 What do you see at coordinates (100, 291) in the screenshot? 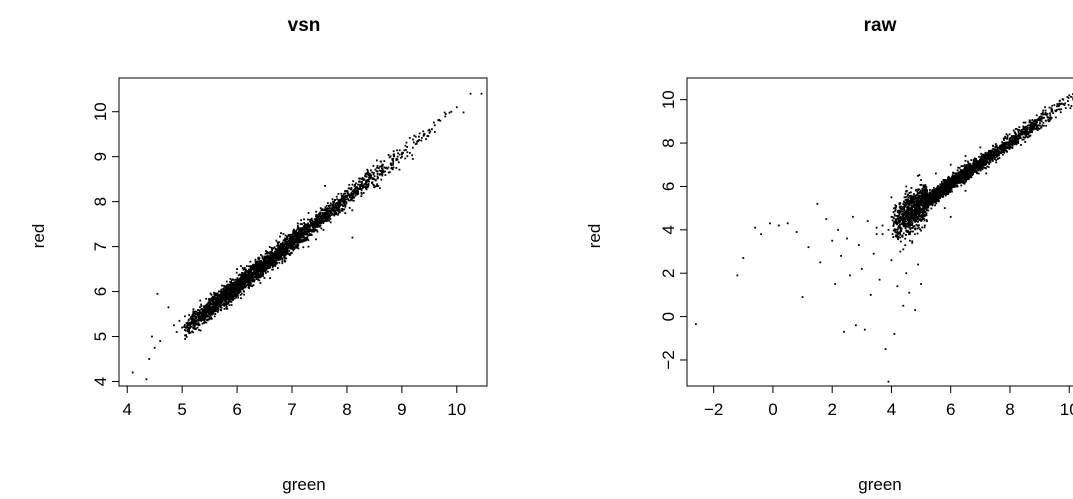
I see `y-tick-label: 6` at bounding box center [100, 291].